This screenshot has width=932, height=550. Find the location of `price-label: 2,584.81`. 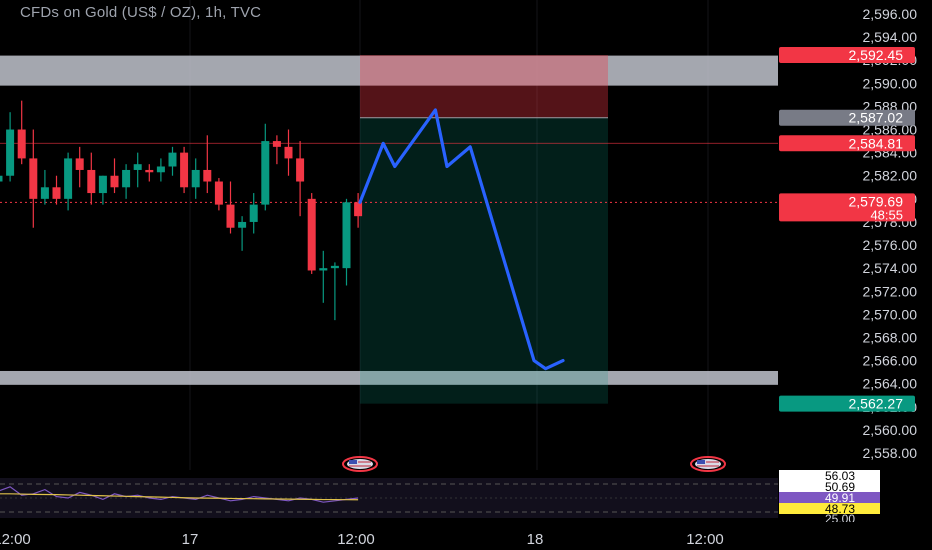

price-label: 2,584.81 is located at coordinates (876, 143).